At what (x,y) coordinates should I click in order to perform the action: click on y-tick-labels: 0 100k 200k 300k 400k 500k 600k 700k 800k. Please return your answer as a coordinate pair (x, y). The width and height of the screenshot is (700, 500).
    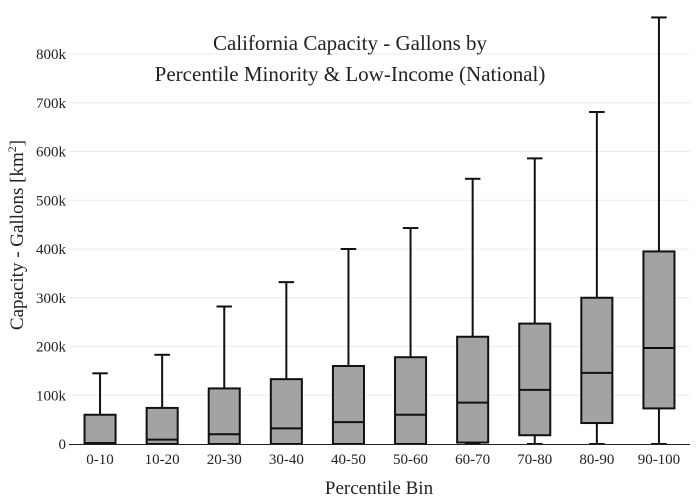
    Looking at the image, I should click on (51, 250).